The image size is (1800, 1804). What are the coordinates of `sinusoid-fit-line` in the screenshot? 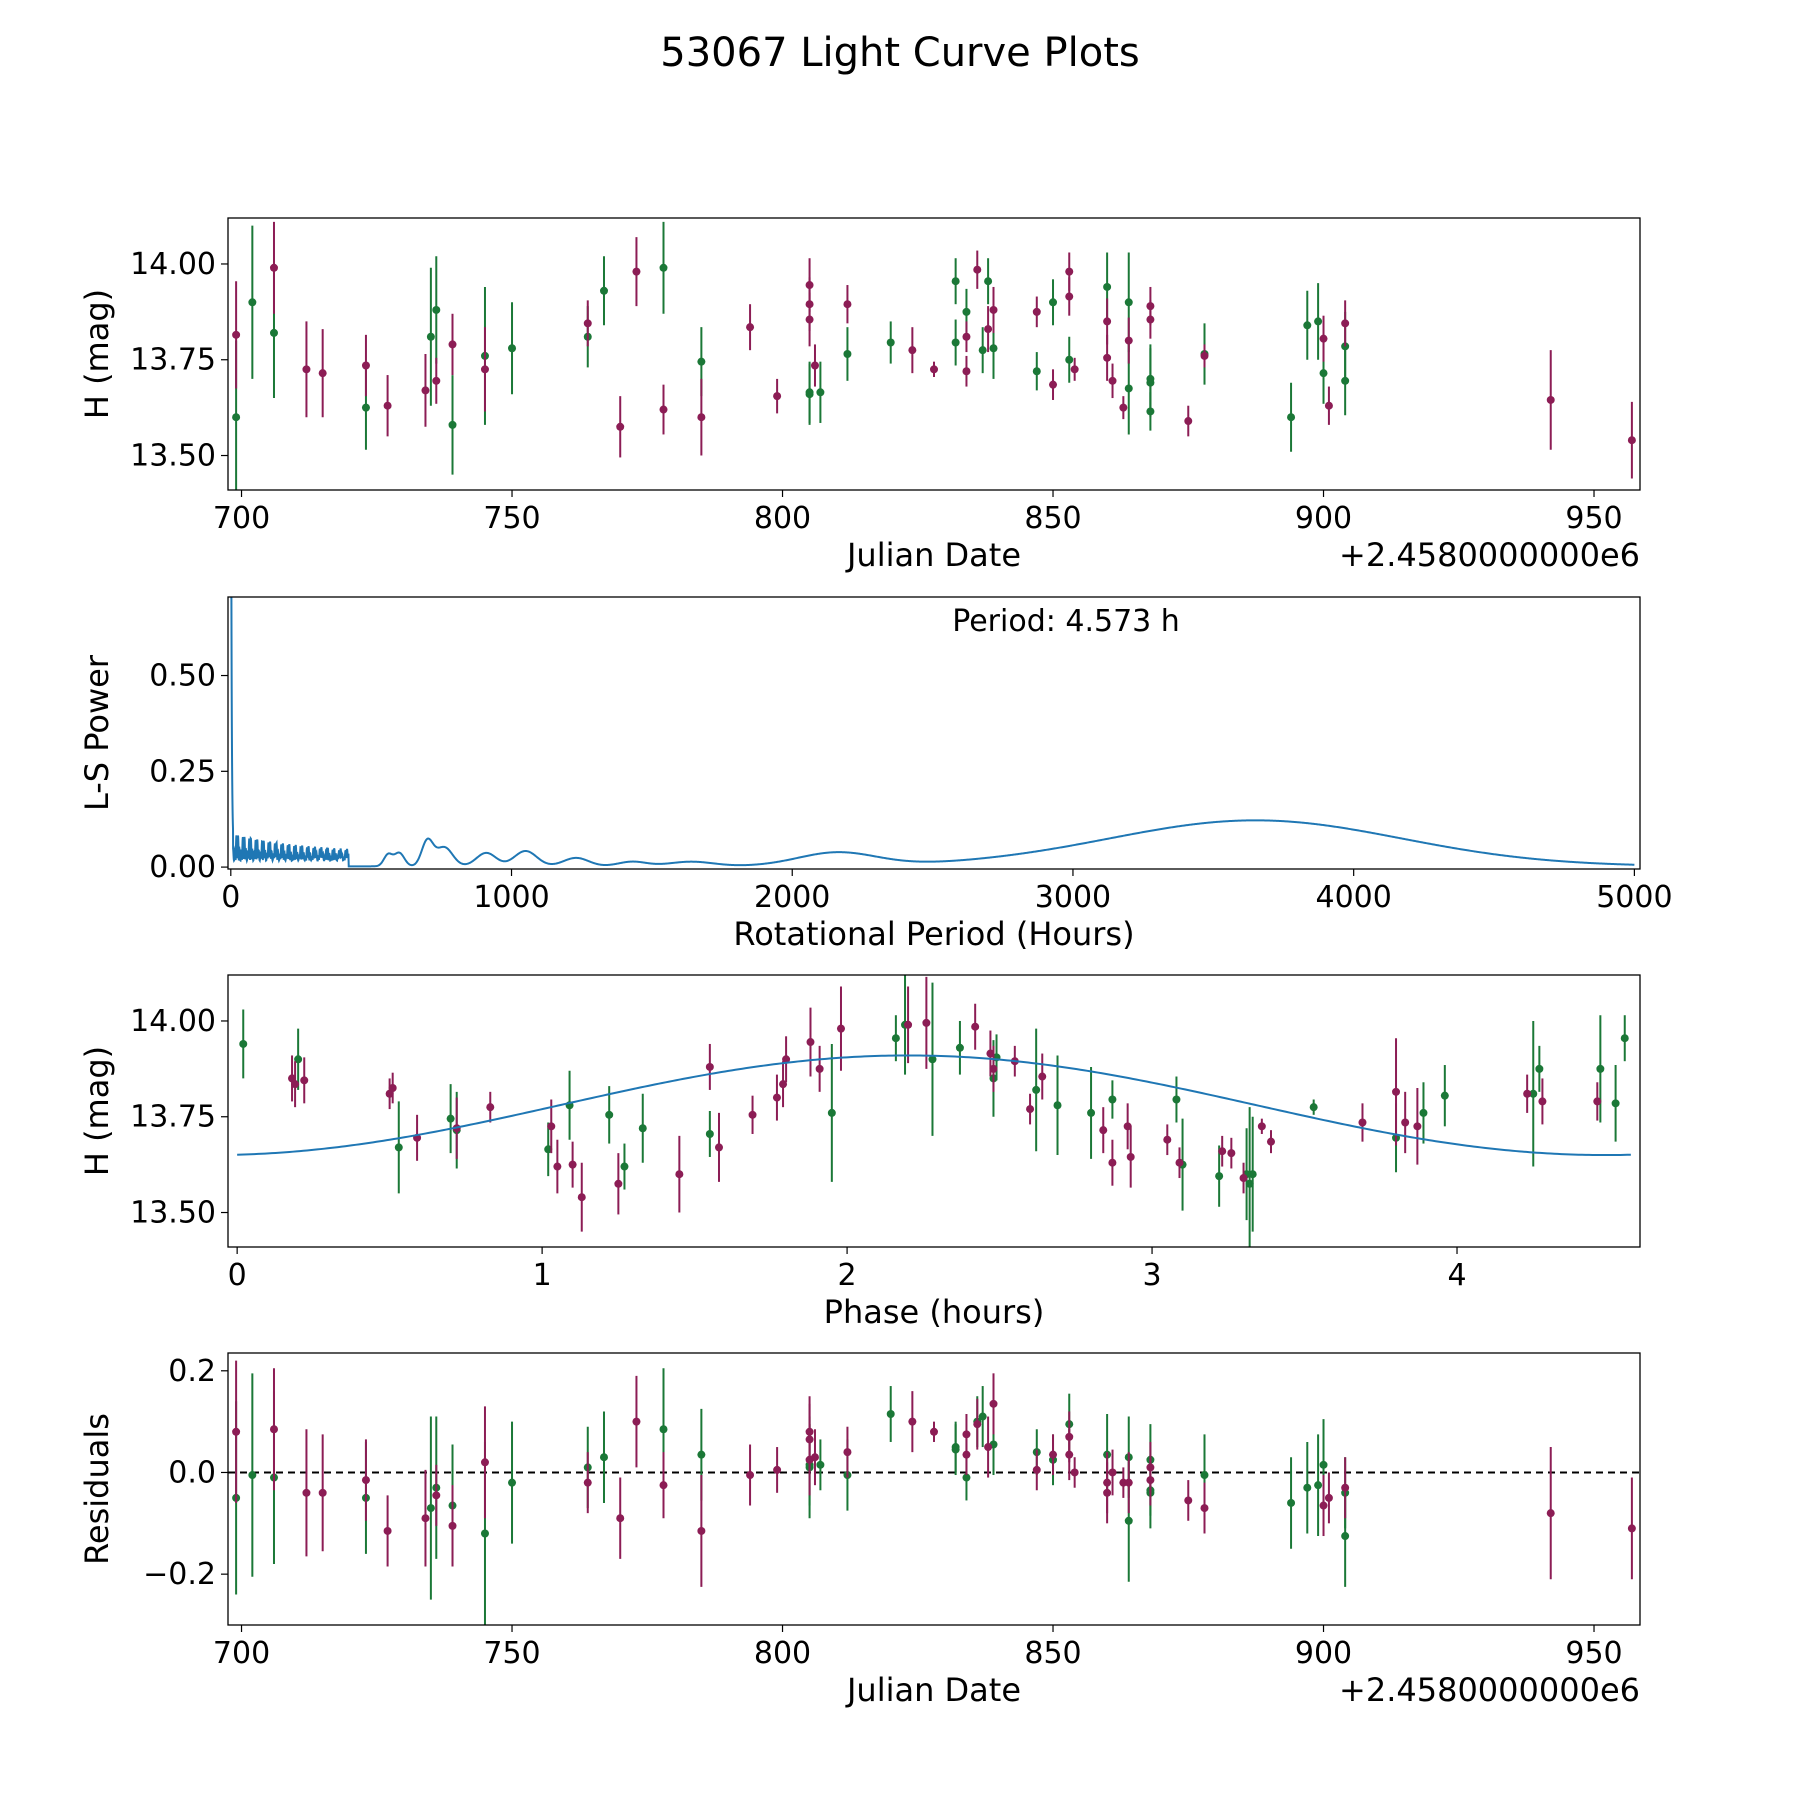 It's located at (934, 1105).